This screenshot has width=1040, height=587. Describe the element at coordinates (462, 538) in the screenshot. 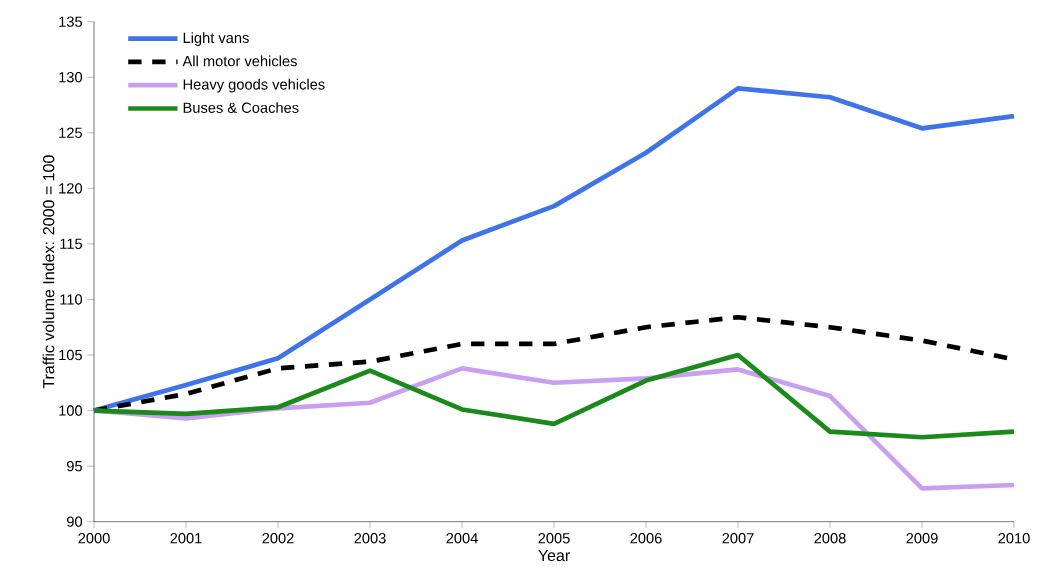

I see `x-tick-label: 2004` at that location.